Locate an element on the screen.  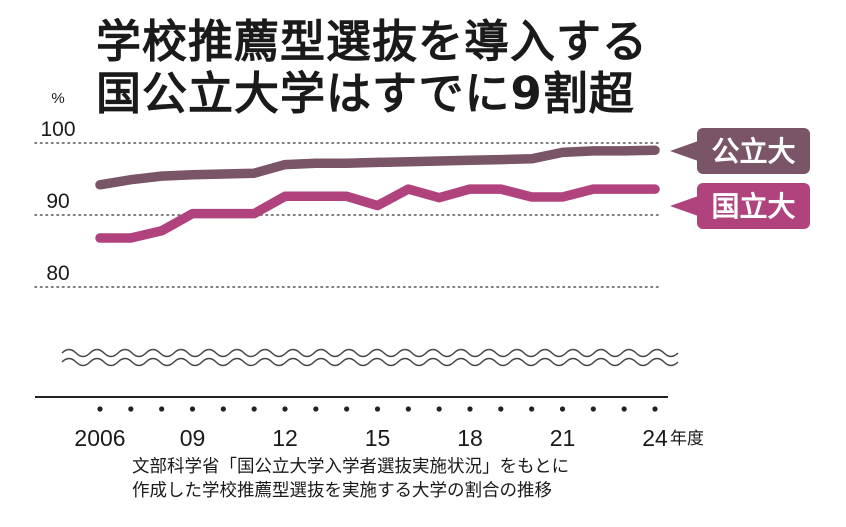
x-tick-dot-2019 is located at coordinates (501, 409).